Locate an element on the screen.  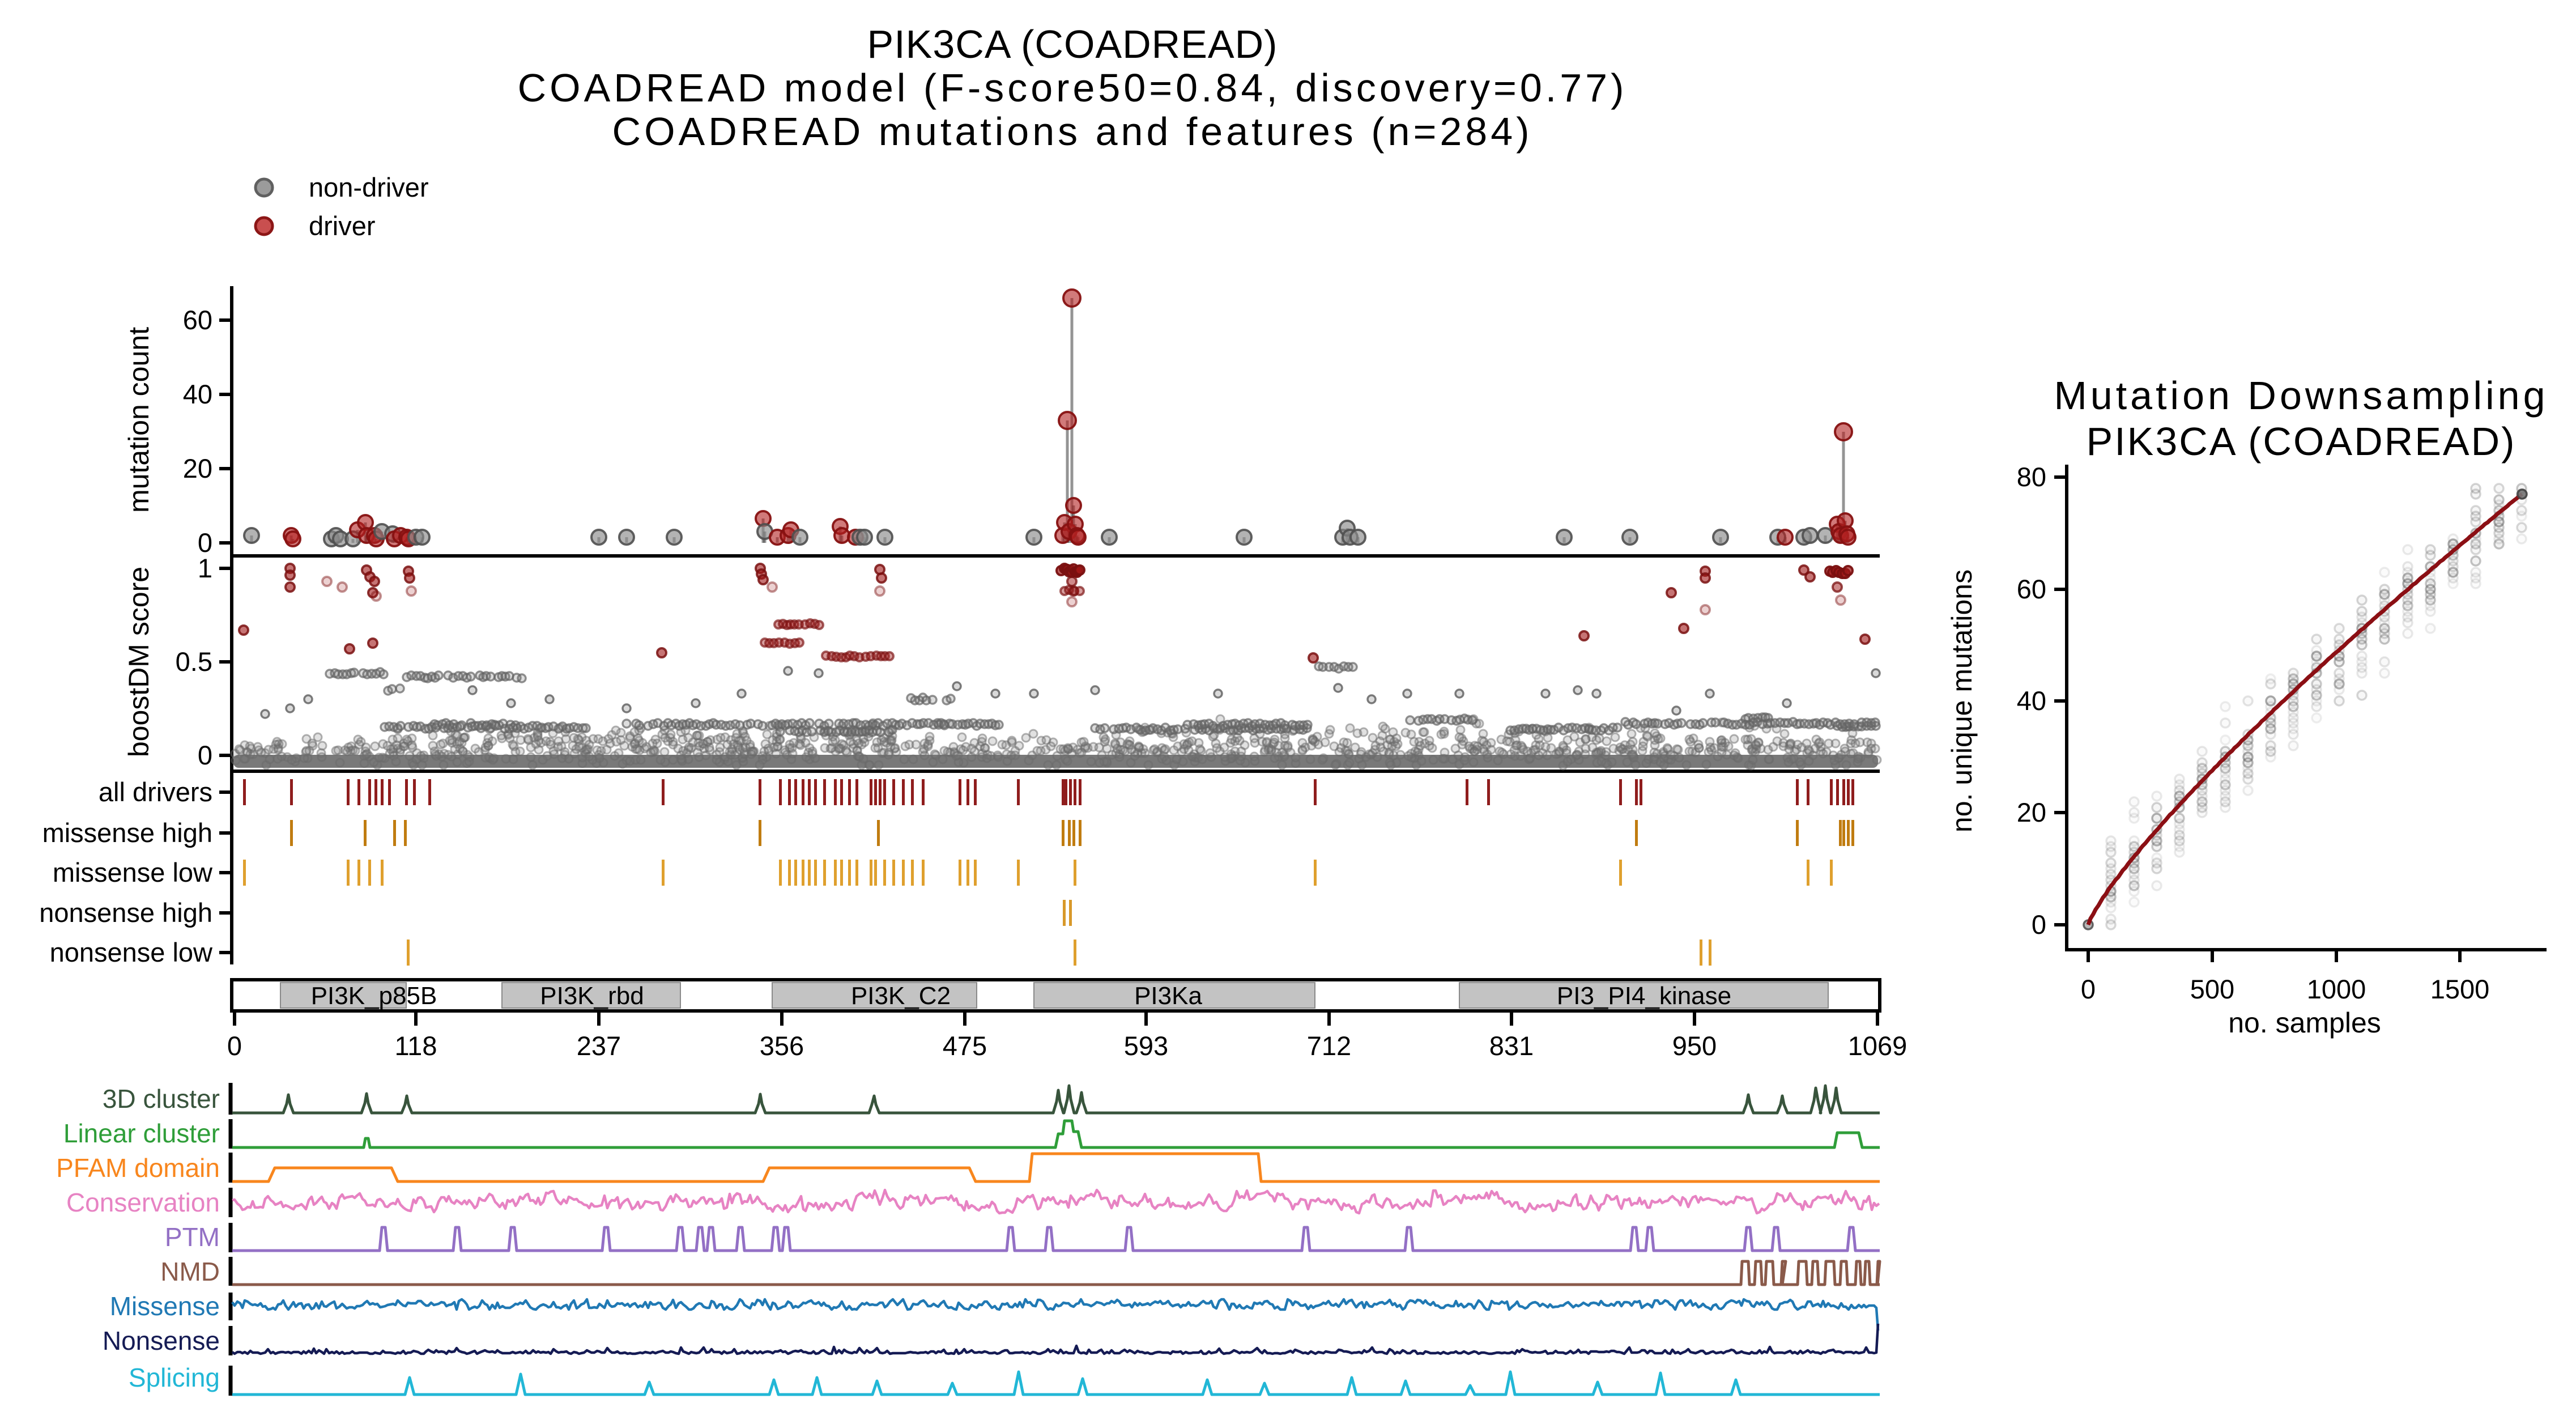
svg-text: 831 is located at coordinates (1512, 1046).